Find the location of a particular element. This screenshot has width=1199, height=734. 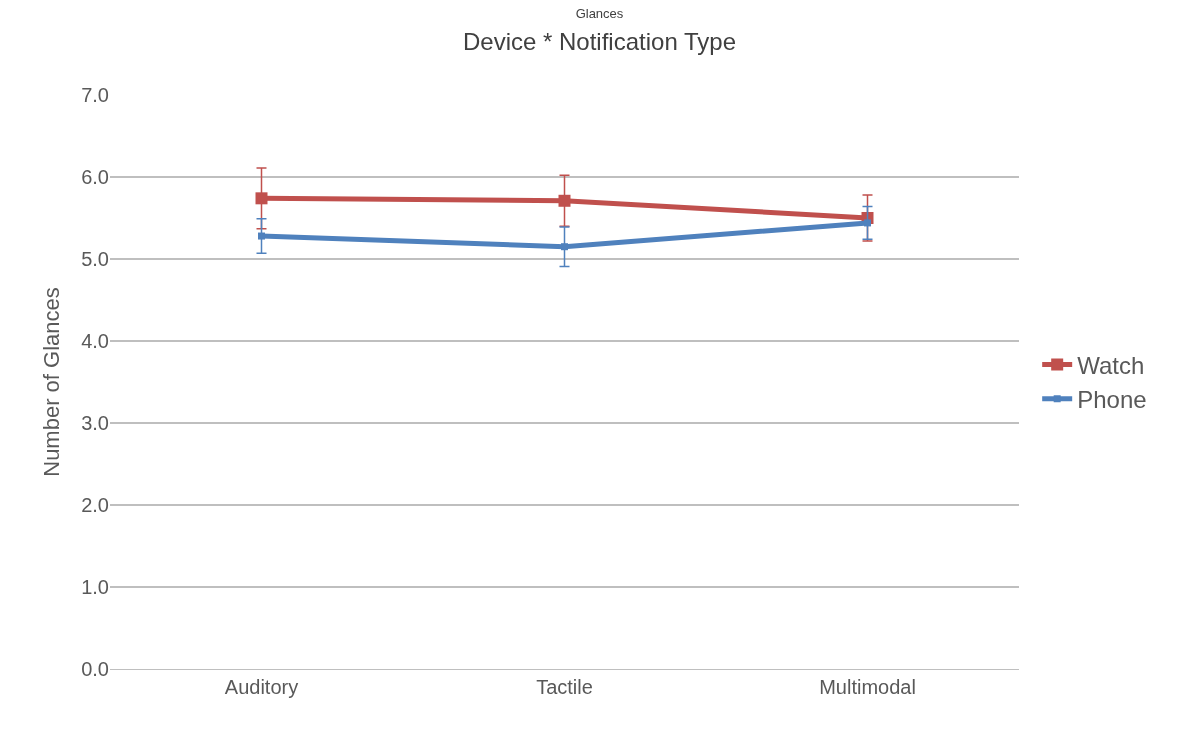

y-tick-label: 5.0 is located at coordinates (95, 259).